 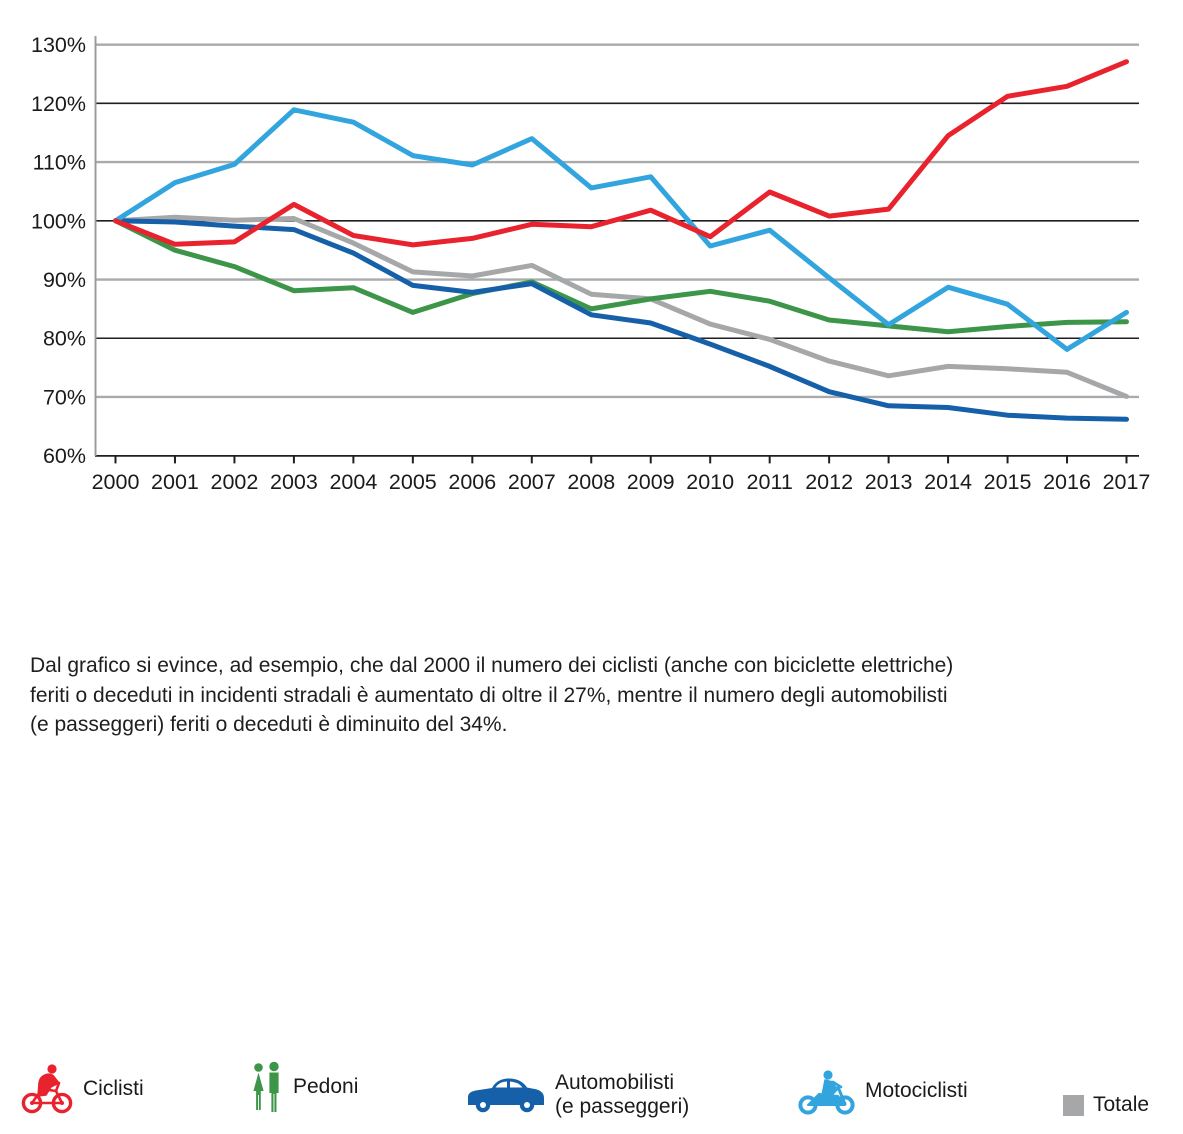 I want to click on legend-label-ciclisti: Ciclisti, so click(x=113, y=1088).